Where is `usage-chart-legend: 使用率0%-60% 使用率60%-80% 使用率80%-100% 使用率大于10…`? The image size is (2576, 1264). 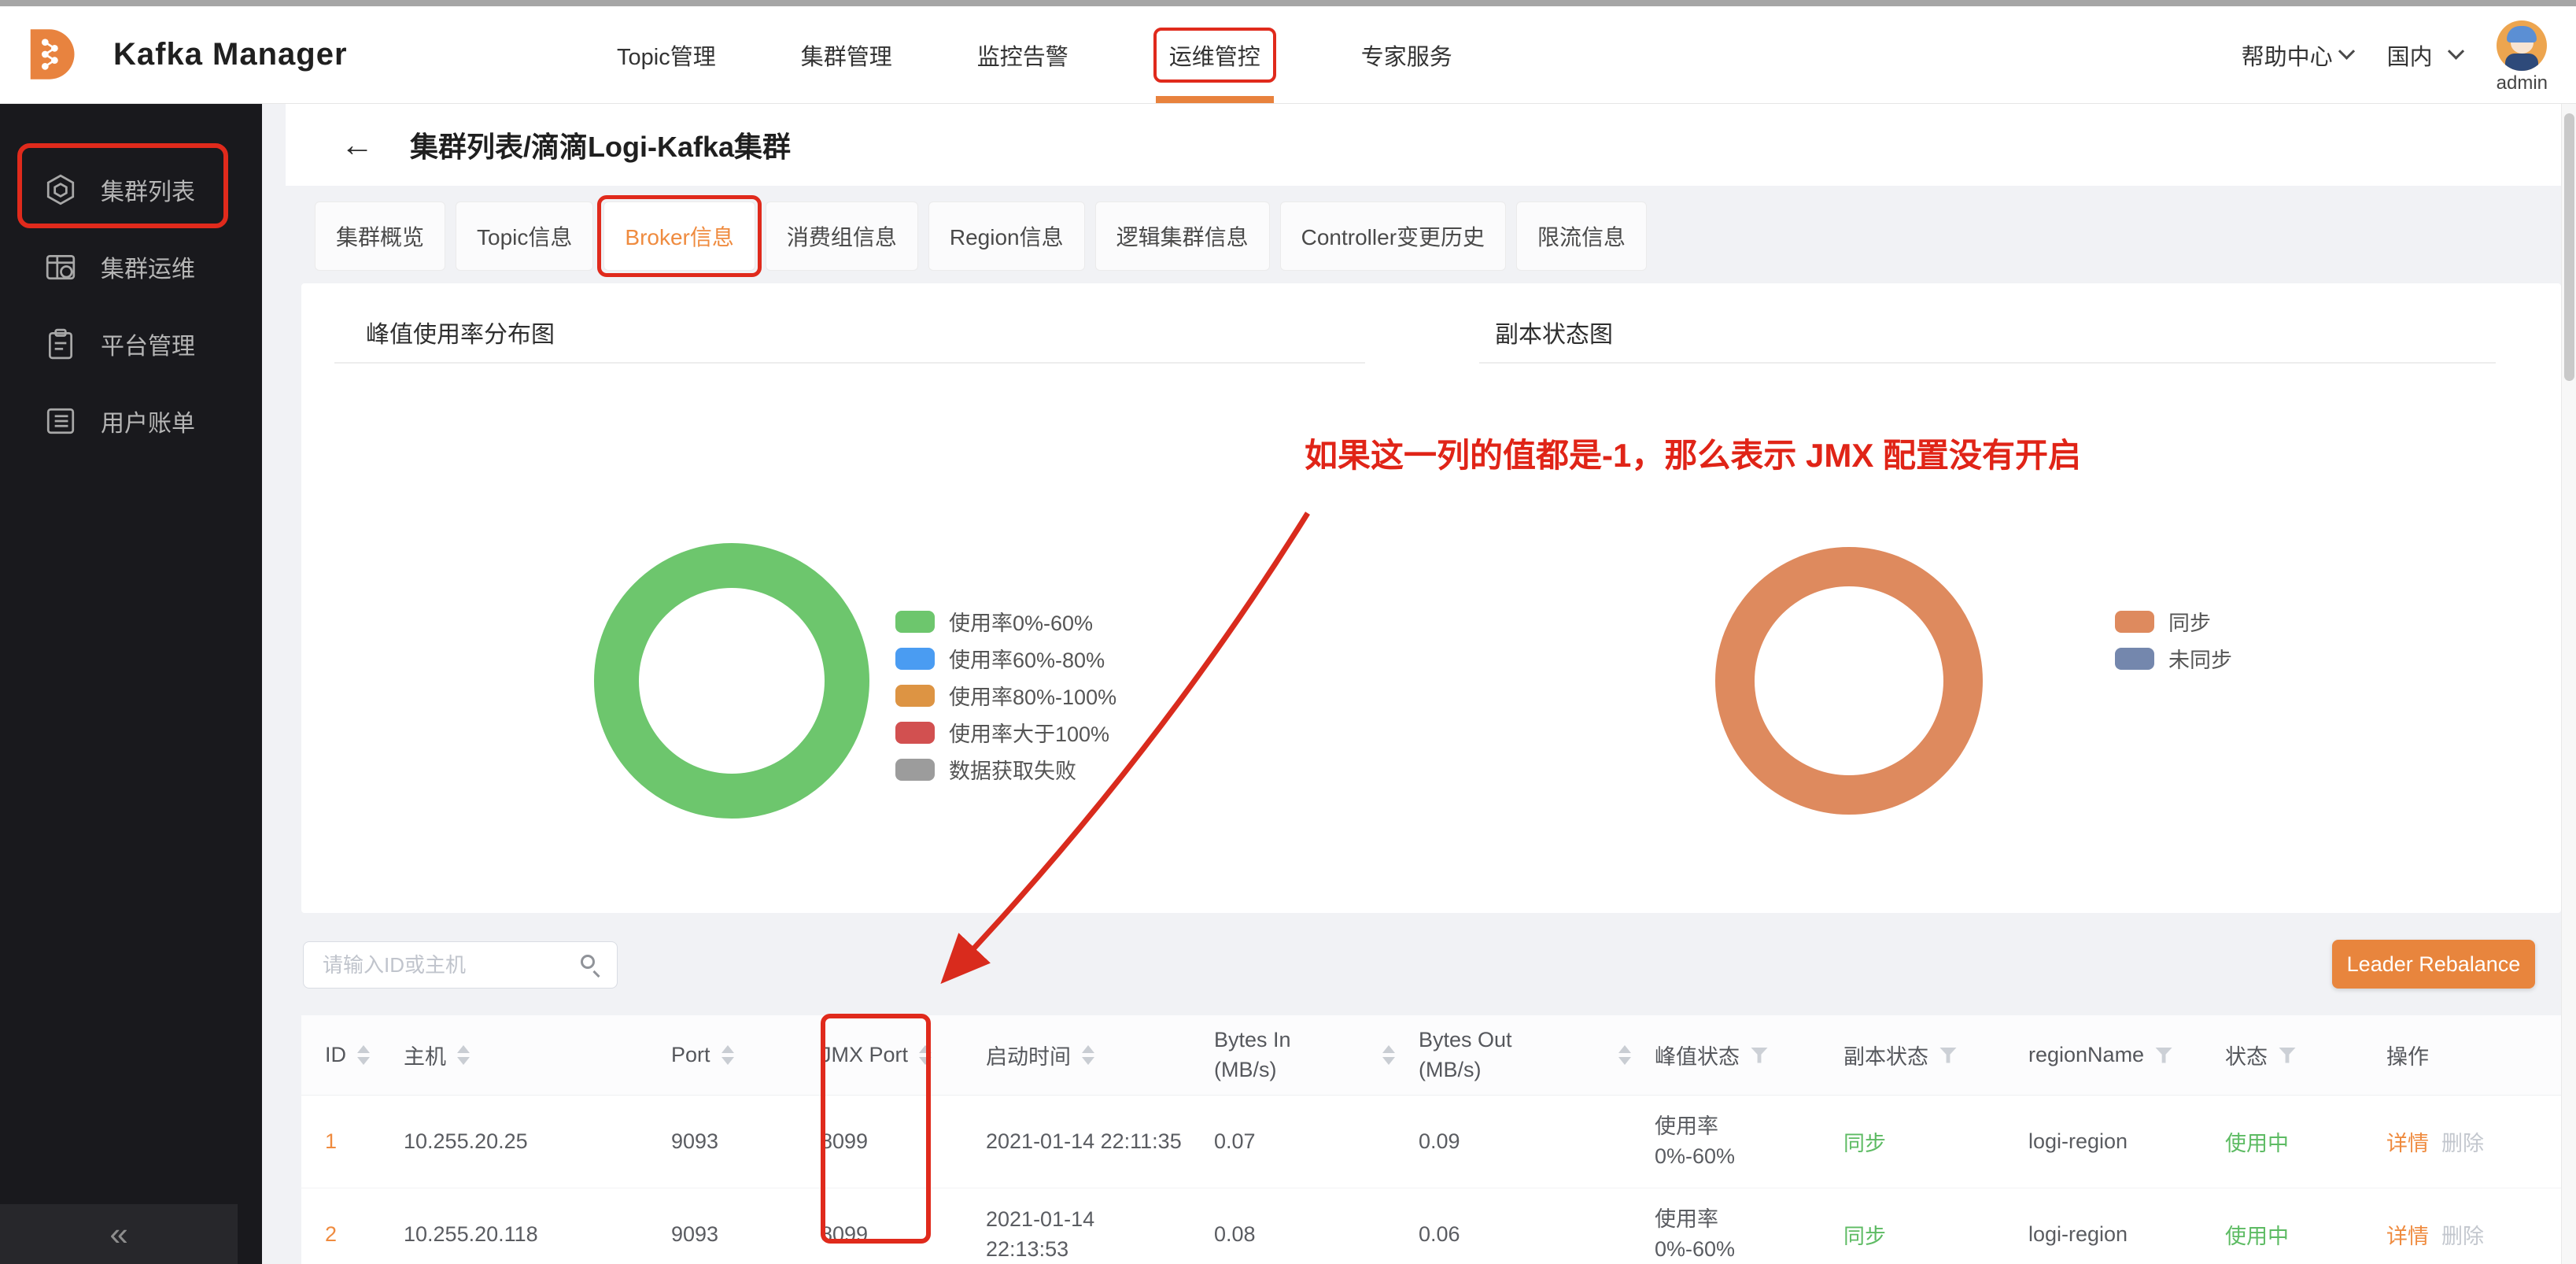
usage-chart-legend: 使用率0%-60% 使用率60%-80% 使用率80%-100% 使用率大于10… is located at coordinates (1005, 696).